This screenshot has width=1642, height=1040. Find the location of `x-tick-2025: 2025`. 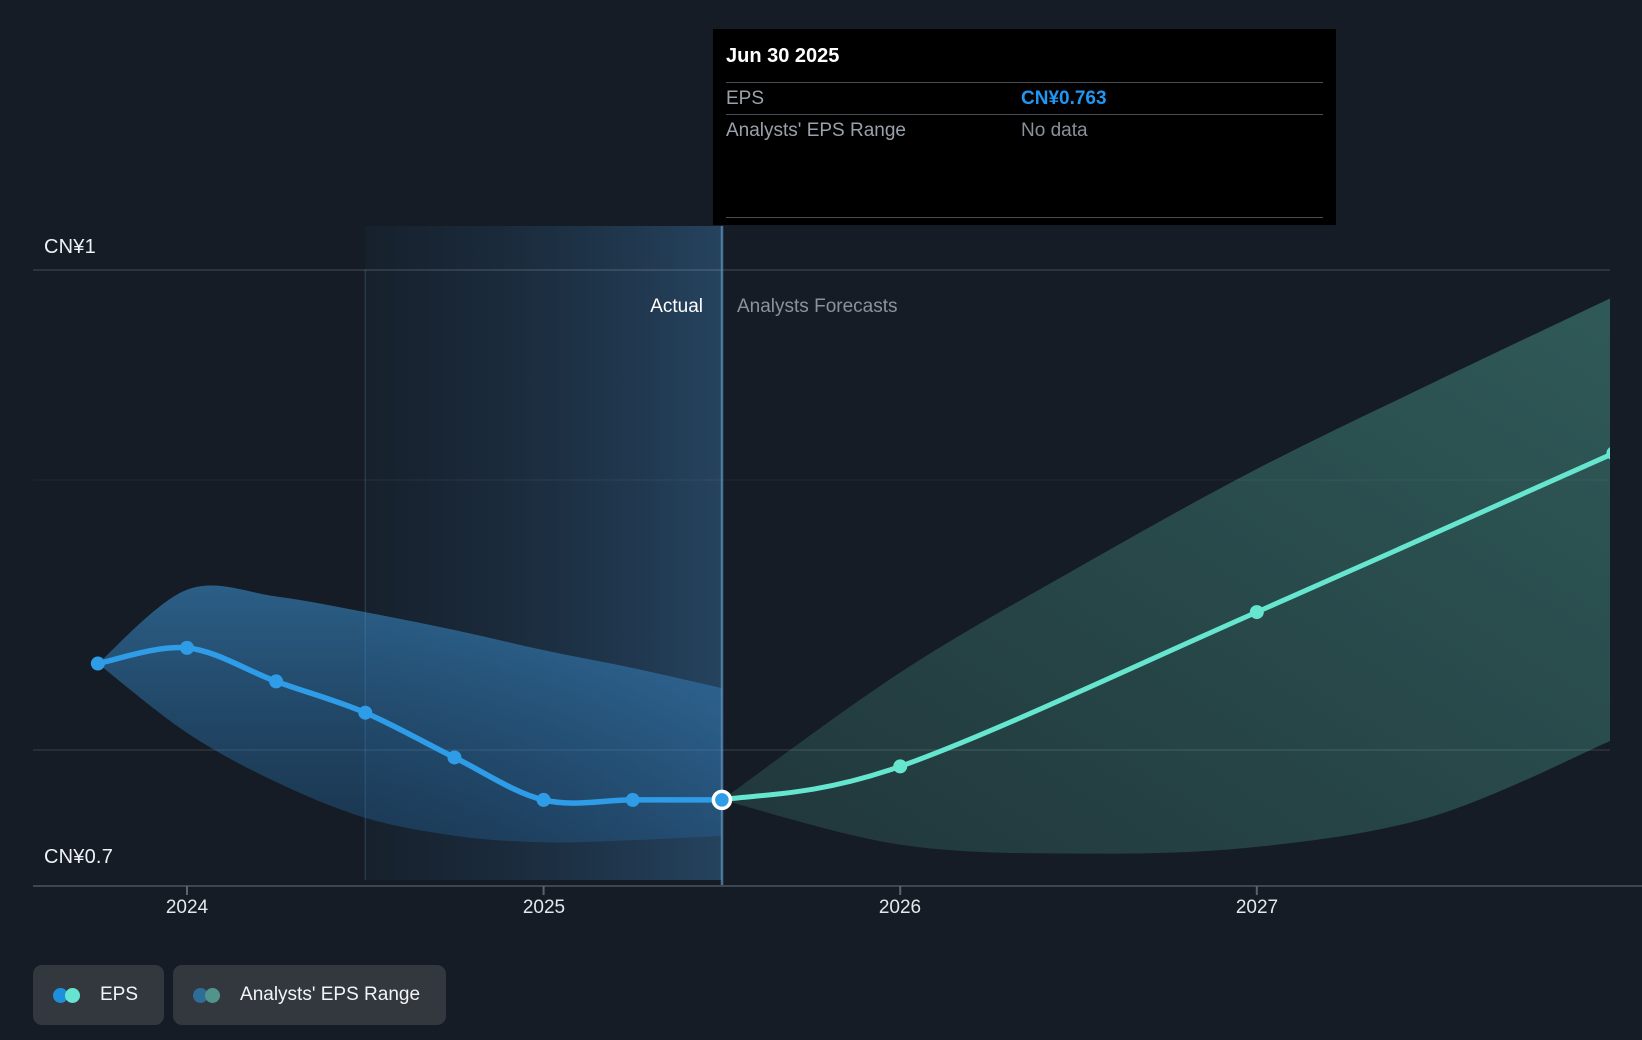

x-tick-2025: 2025 is located at coordinates (544, 907).